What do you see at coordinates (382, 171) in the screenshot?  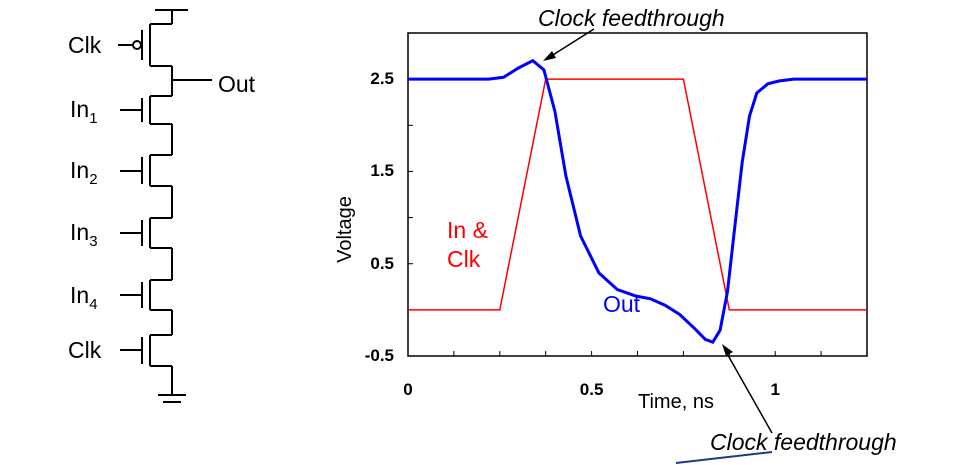 I see `y-tick-label: 1.5` at bounding box center [382, 171].